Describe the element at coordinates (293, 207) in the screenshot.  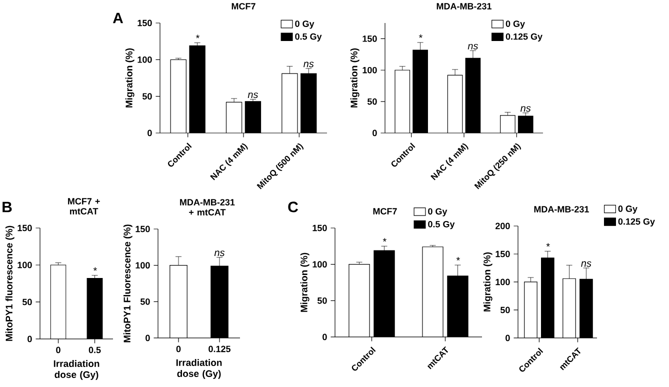
I see `text: C` at that location.